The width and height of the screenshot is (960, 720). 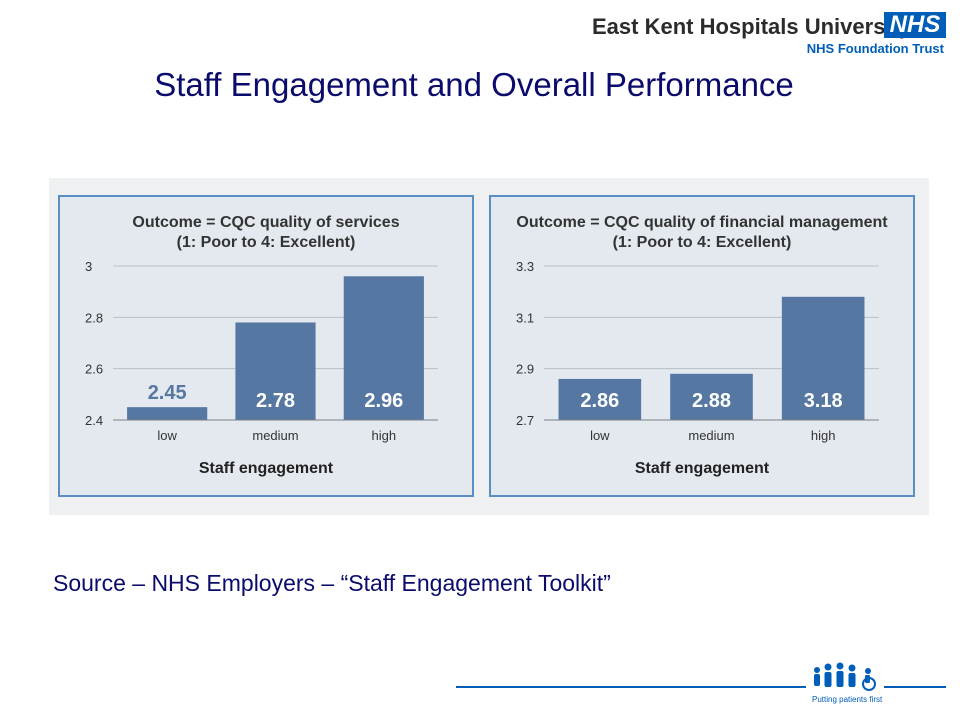 What do you see at coordinates (94, 420) in the screenshot?
I see `y-tick-label: 2.4` at bounding box center [94, 420].